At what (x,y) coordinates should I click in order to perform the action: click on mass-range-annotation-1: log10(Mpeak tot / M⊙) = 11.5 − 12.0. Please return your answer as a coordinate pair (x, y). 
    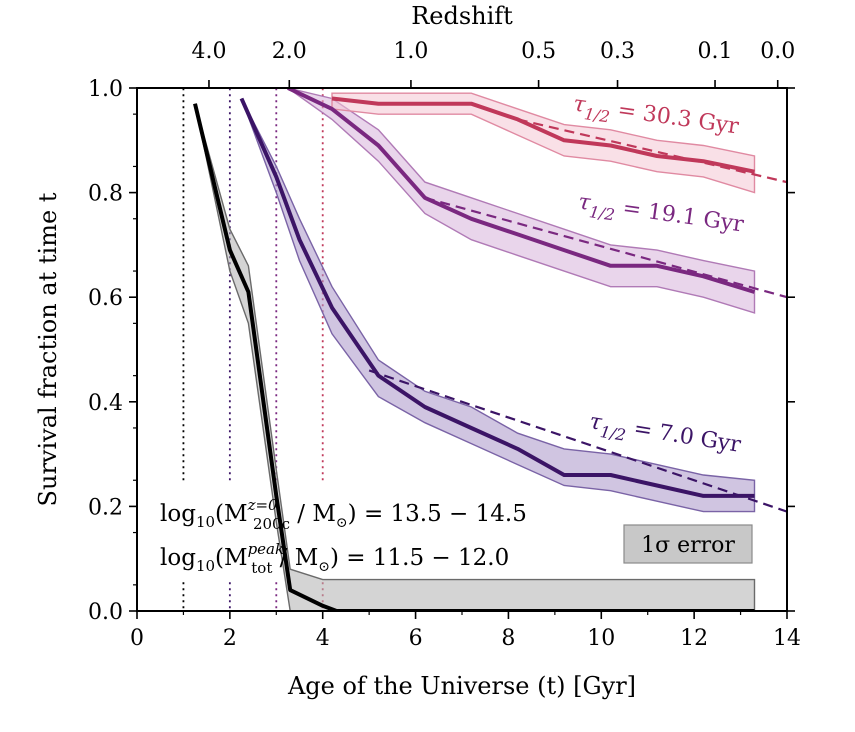
    Looking at the image, I should click on (334, 558).